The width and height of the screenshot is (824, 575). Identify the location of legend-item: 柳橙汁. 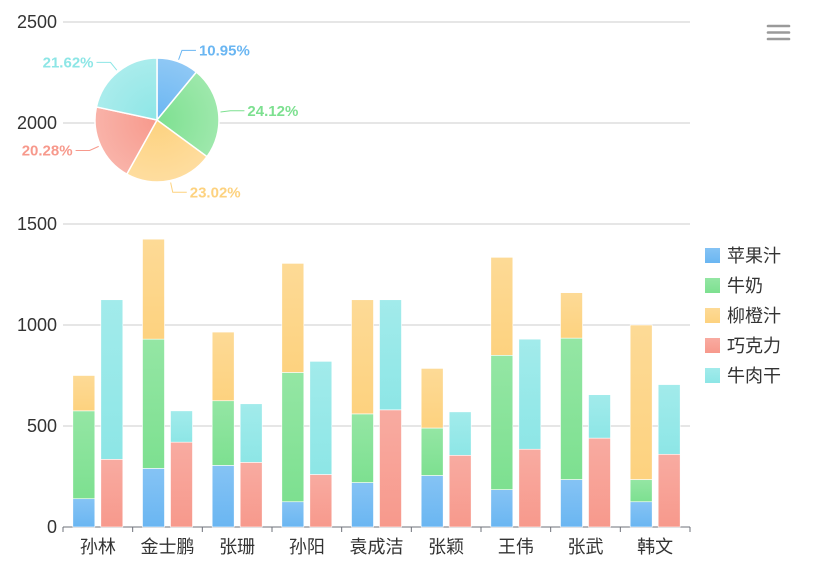
(743, 316).